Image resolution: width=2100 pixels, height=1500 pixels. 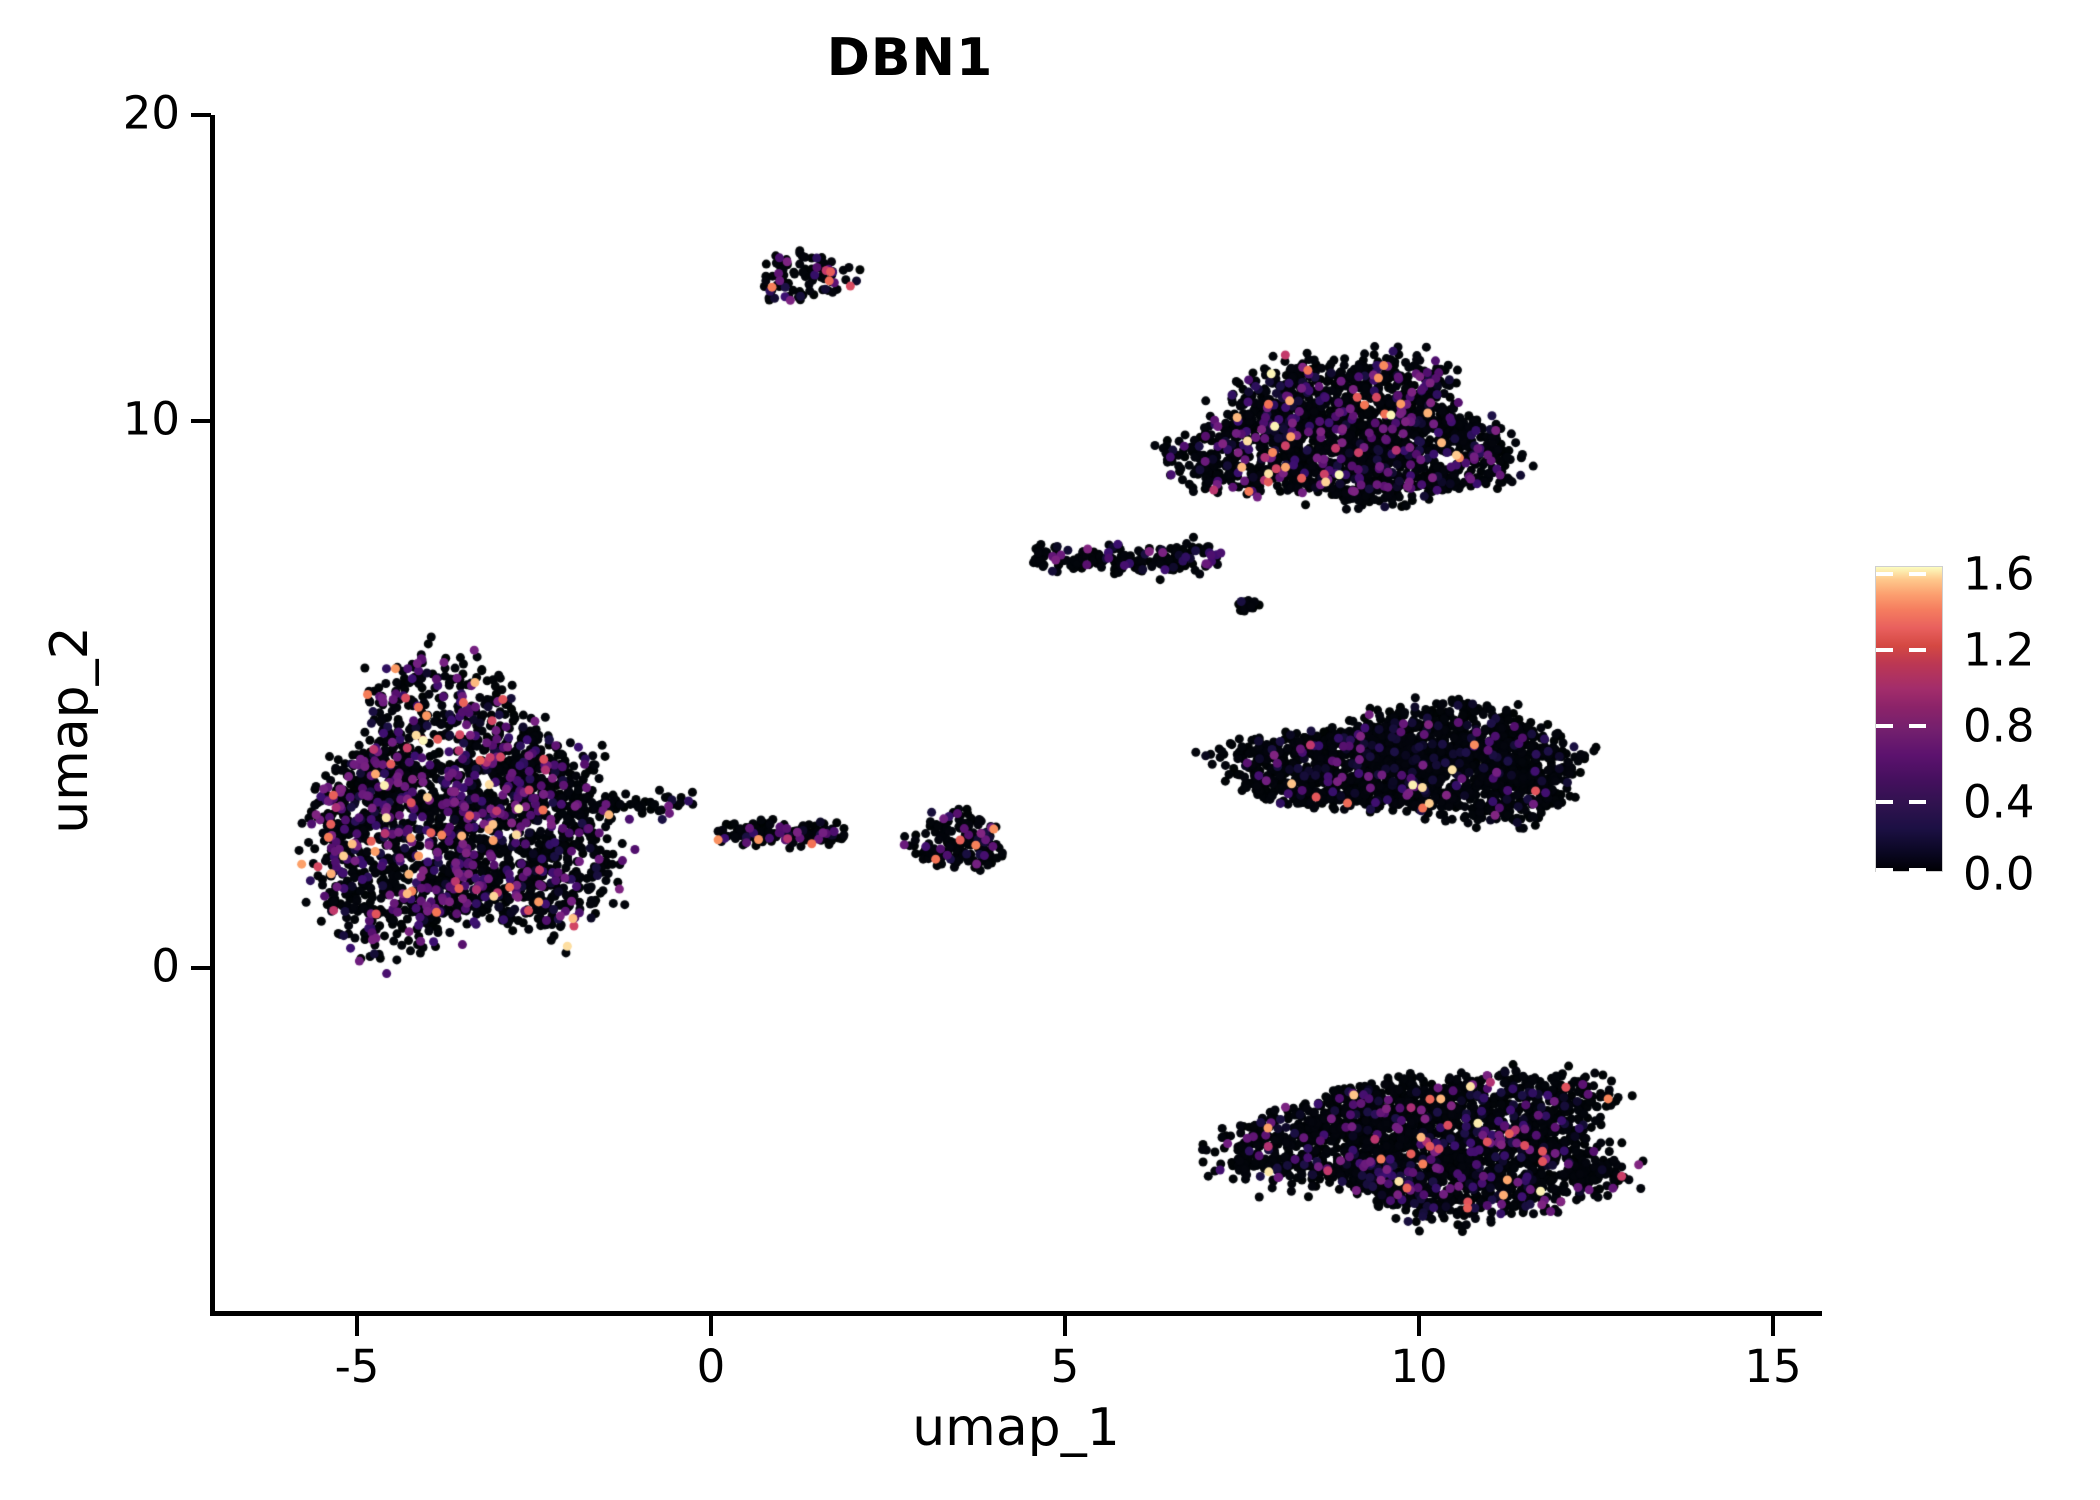 I want to click on colorbar-label-1.6: 1.6, so click(x=1999, y=574).